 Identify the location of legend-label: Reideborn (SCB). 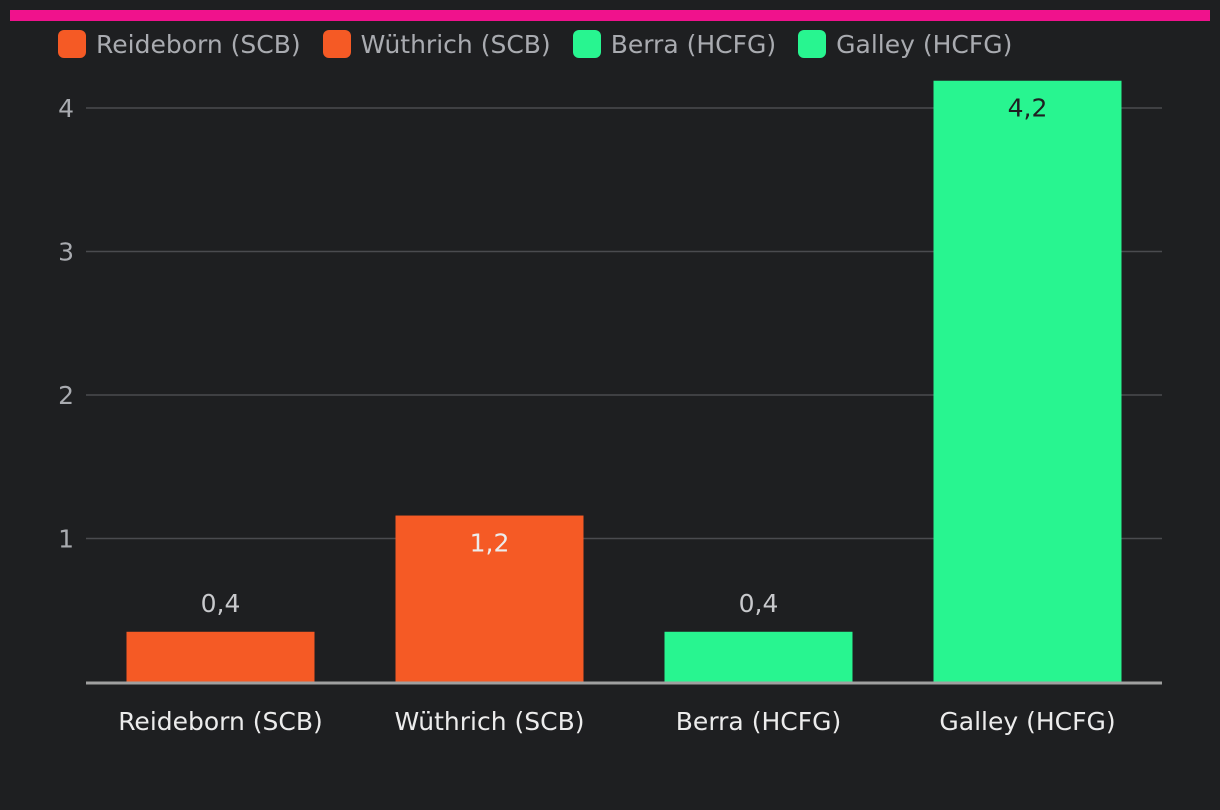
(198, 44).